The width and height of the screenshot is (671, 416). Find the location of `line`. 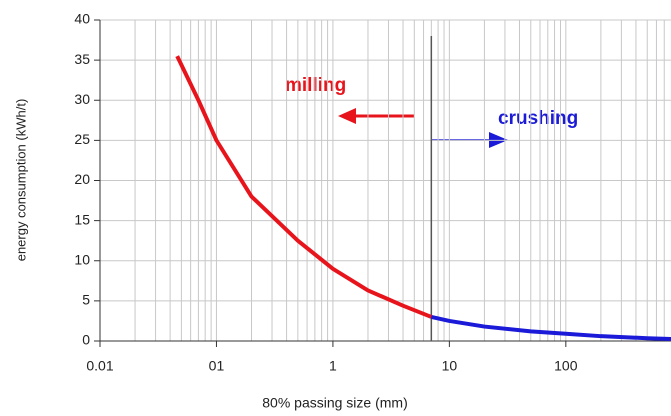

line is located at coordinates (550, 327).